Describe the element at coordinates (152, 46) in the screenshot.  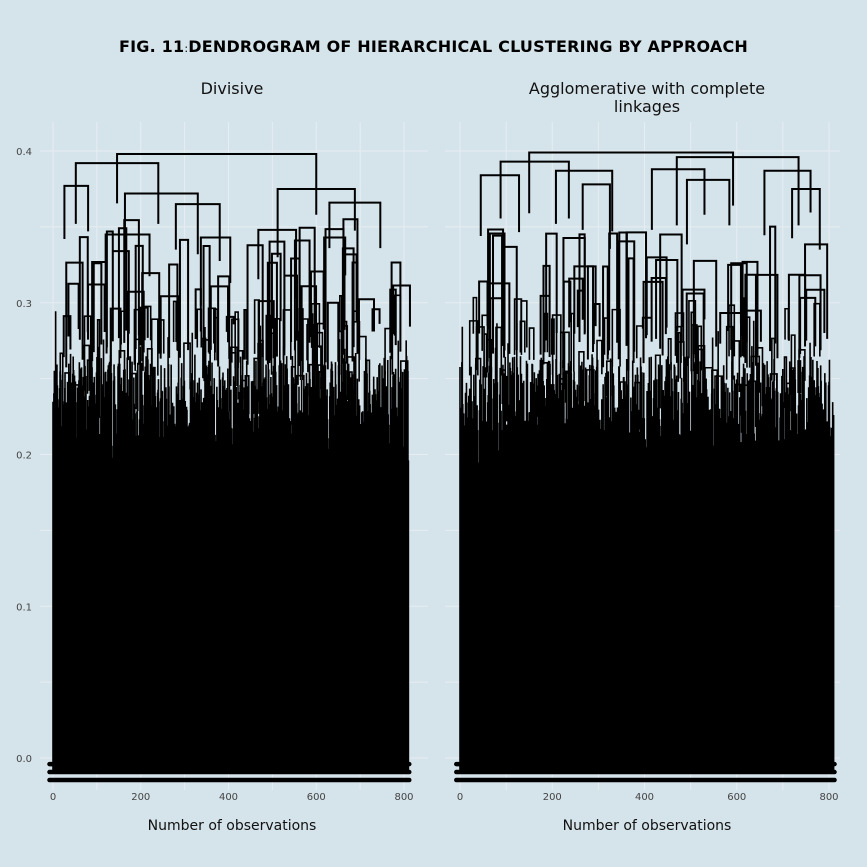
I see `figure-title-prefix: FIG. 11` at that location.